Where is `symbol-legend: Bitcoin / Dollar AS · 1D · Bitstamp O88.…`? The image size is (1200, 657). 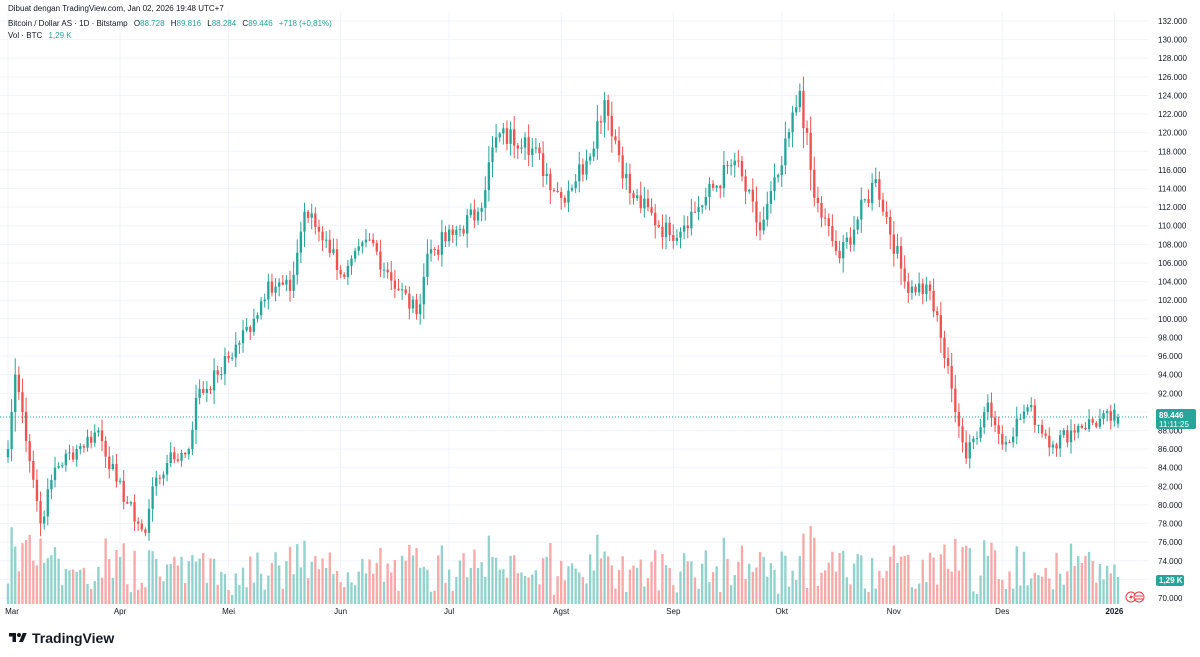
symbol-legend: Bitcoin / Dollar AS · 1D · Bitstamp O88.… is located at coordinates (170, 24).